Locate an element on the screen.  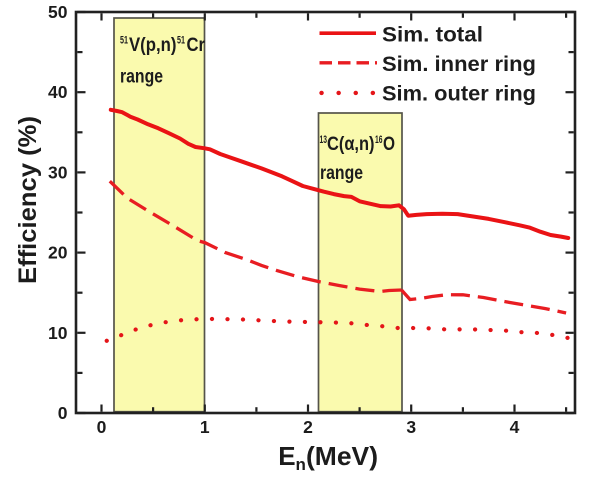
svg-text: 10 is located at coordinates (58, 333).